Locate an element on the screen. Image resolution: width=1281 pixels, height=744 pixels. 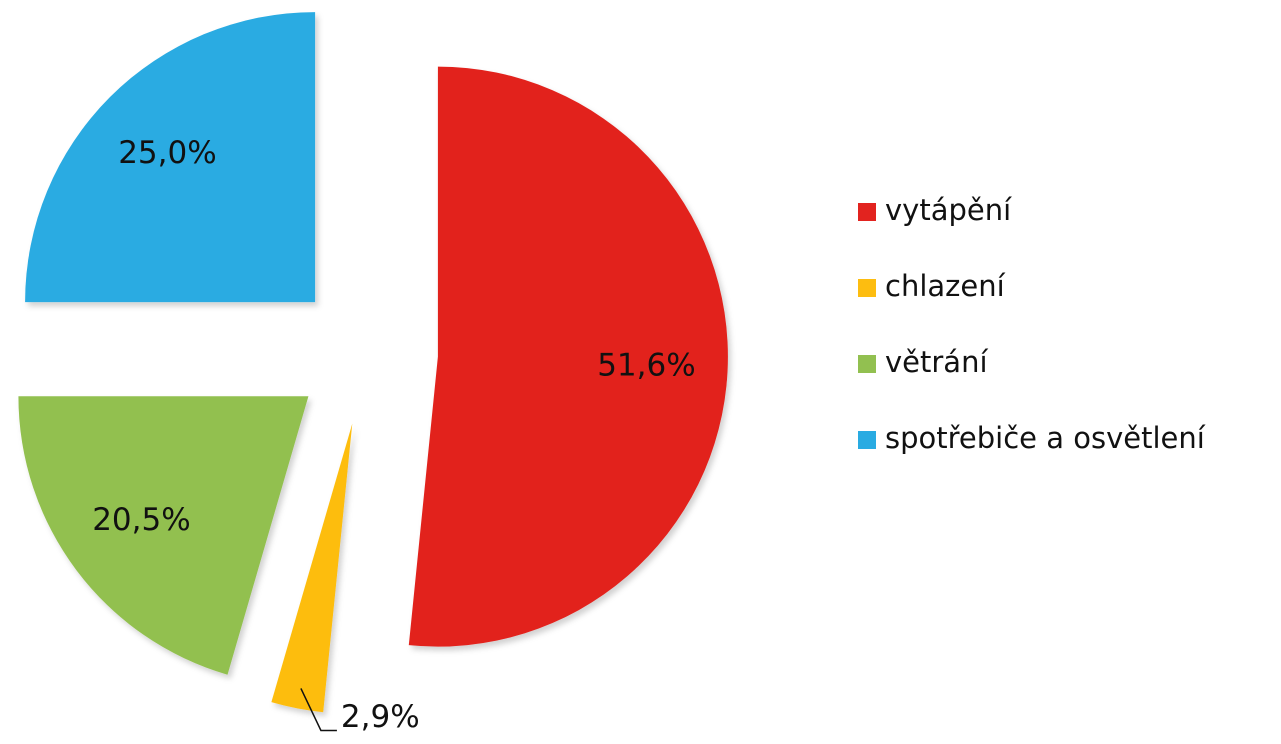
legend-label: větrání is located at coordinates (936, 362).